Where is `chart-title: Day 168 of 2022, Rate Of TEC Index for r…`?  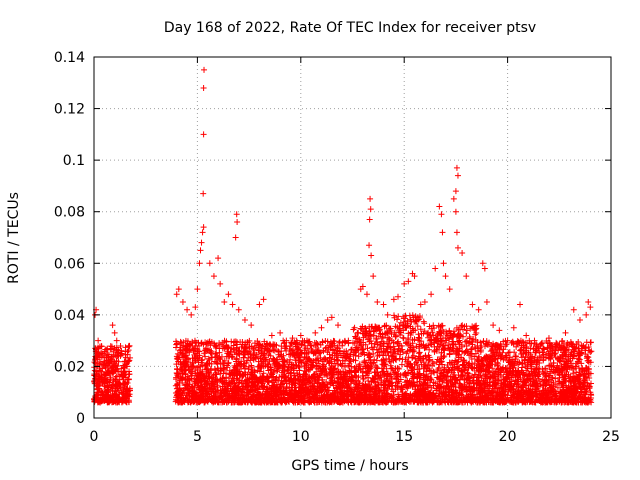 chart-title: Day 168 of 2022, Rate Of TEC Index for r… is located at coordinates (350, 28).